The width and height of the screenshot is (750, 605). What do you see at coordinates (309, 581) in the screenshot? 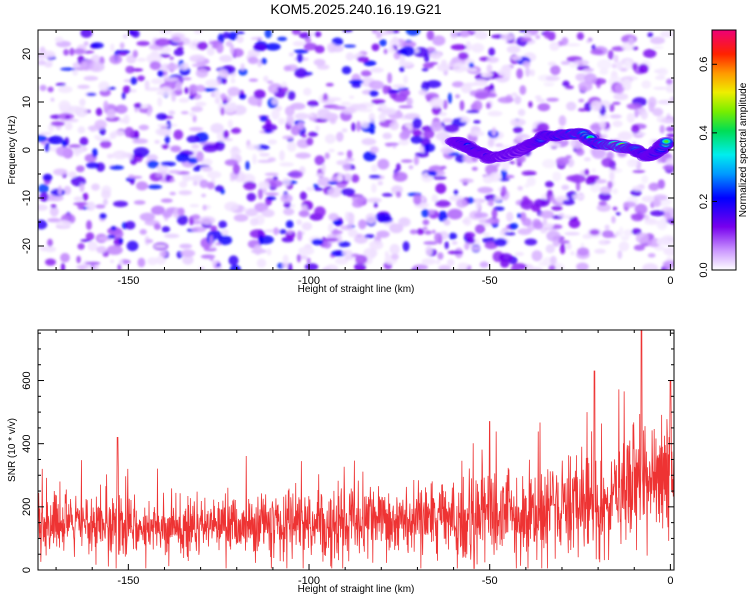
I see `snr-xtick-label: -100` at bounding box center [309, 581].